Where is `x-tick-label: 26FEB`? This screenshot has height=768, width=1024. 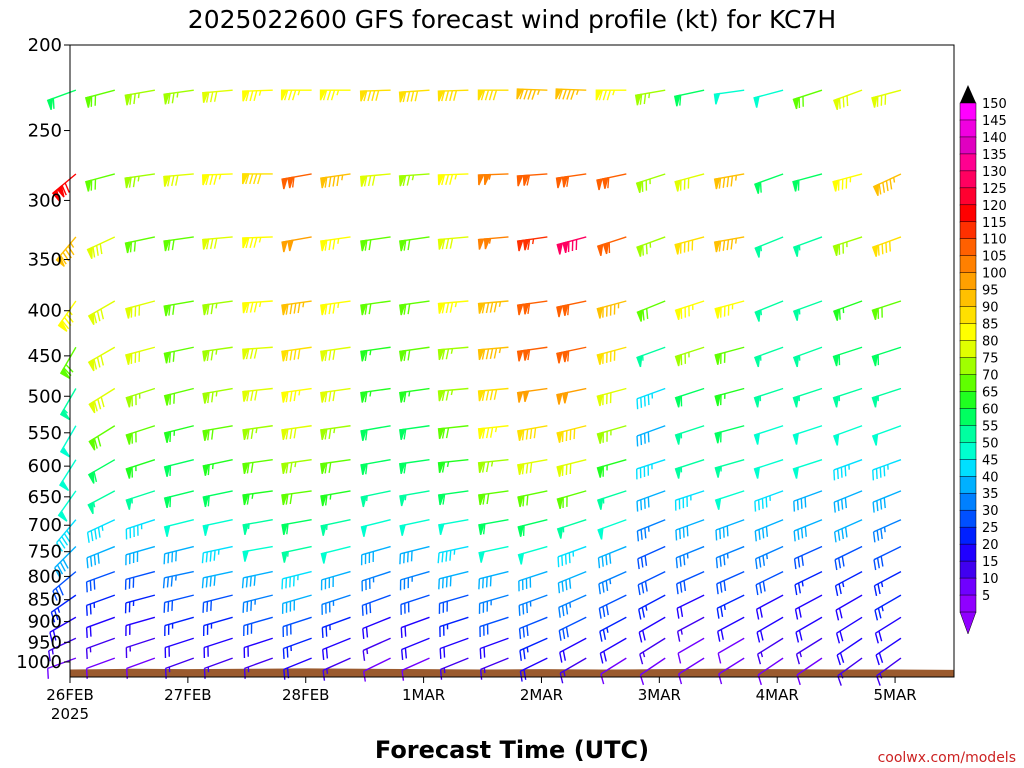
x-tick-label: 26FEB is located at coordinates (69, 695).